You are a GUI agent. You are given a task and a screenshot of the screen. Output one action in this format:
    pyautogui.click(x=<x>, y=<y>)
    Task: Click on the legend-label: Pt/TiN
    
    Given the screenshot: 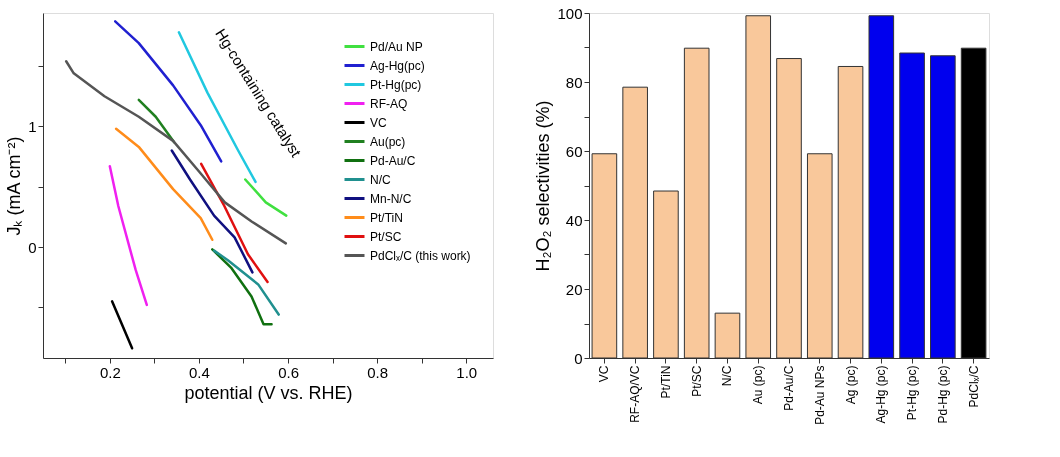 What is the action you would take?
    pyautogui.click(x=386, y=217)
    